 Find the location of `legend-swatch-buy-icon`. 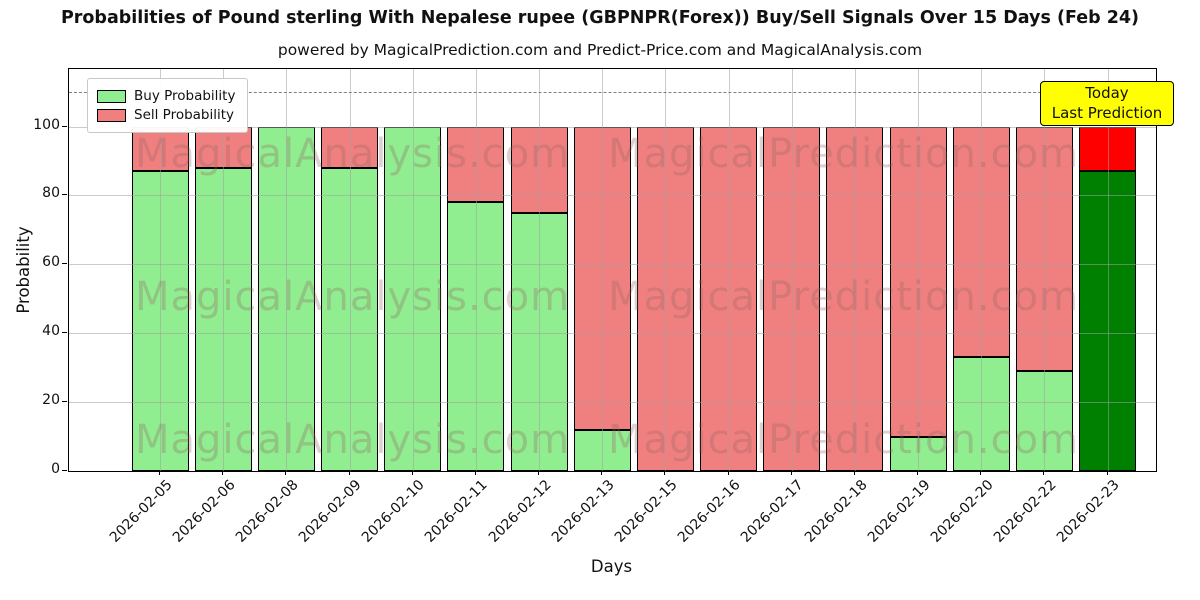

legend-swatch-buy-icon is located at coordinates (111, 96).